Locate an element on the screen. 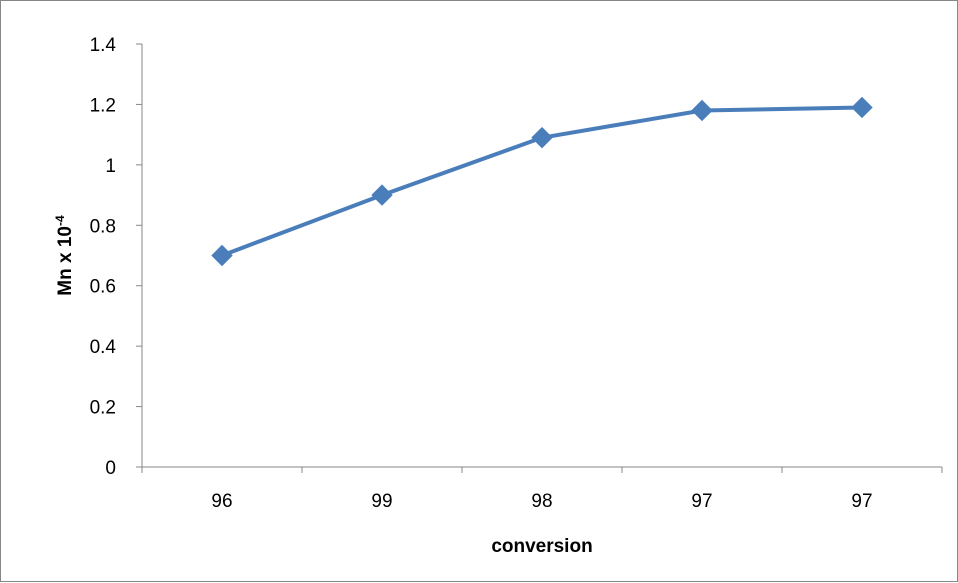 The image size is (958, 583). x-tick-label: 98 is located at coordinates (541, 501).